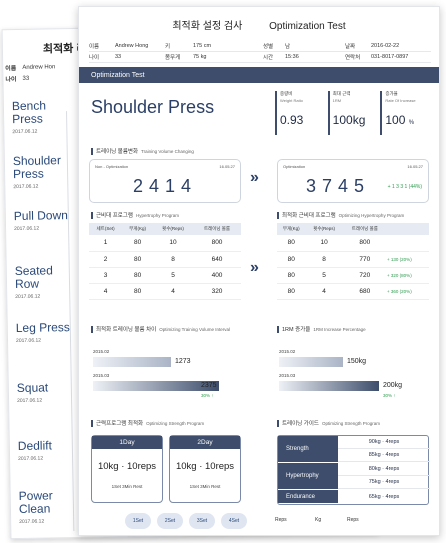  What do you see at coordinates (259, 24) in the screenshot?
I see `report-title: 최적화 설정 검사 Optimization Test` at bounding box center [259, 24].